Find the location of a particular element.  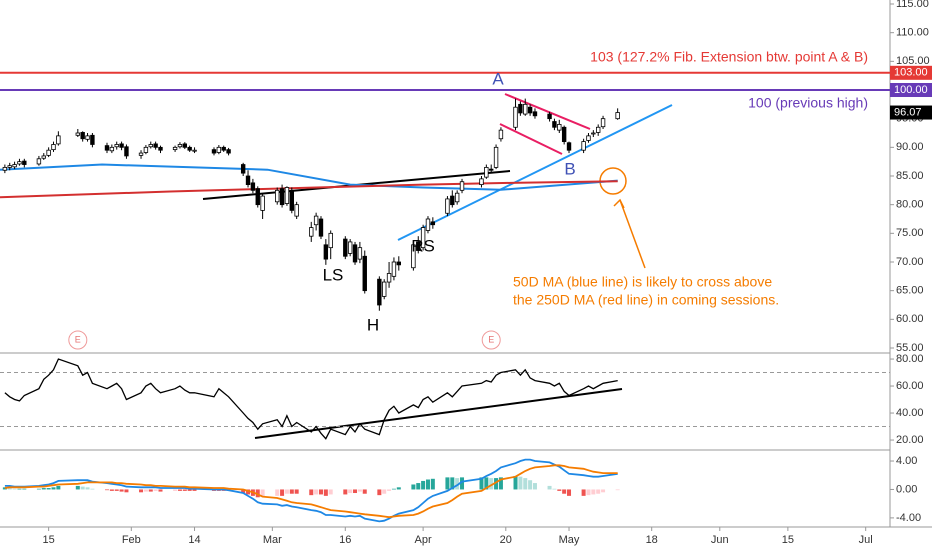

earnings-marker is located at coordinates (491, 340).